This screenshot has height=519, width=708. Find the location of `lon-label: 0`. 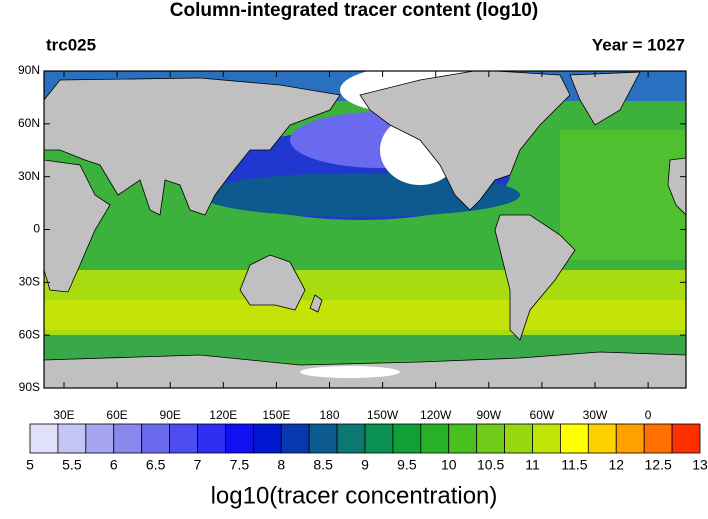

lon-label: 0 is located at coordinates (648, 415).